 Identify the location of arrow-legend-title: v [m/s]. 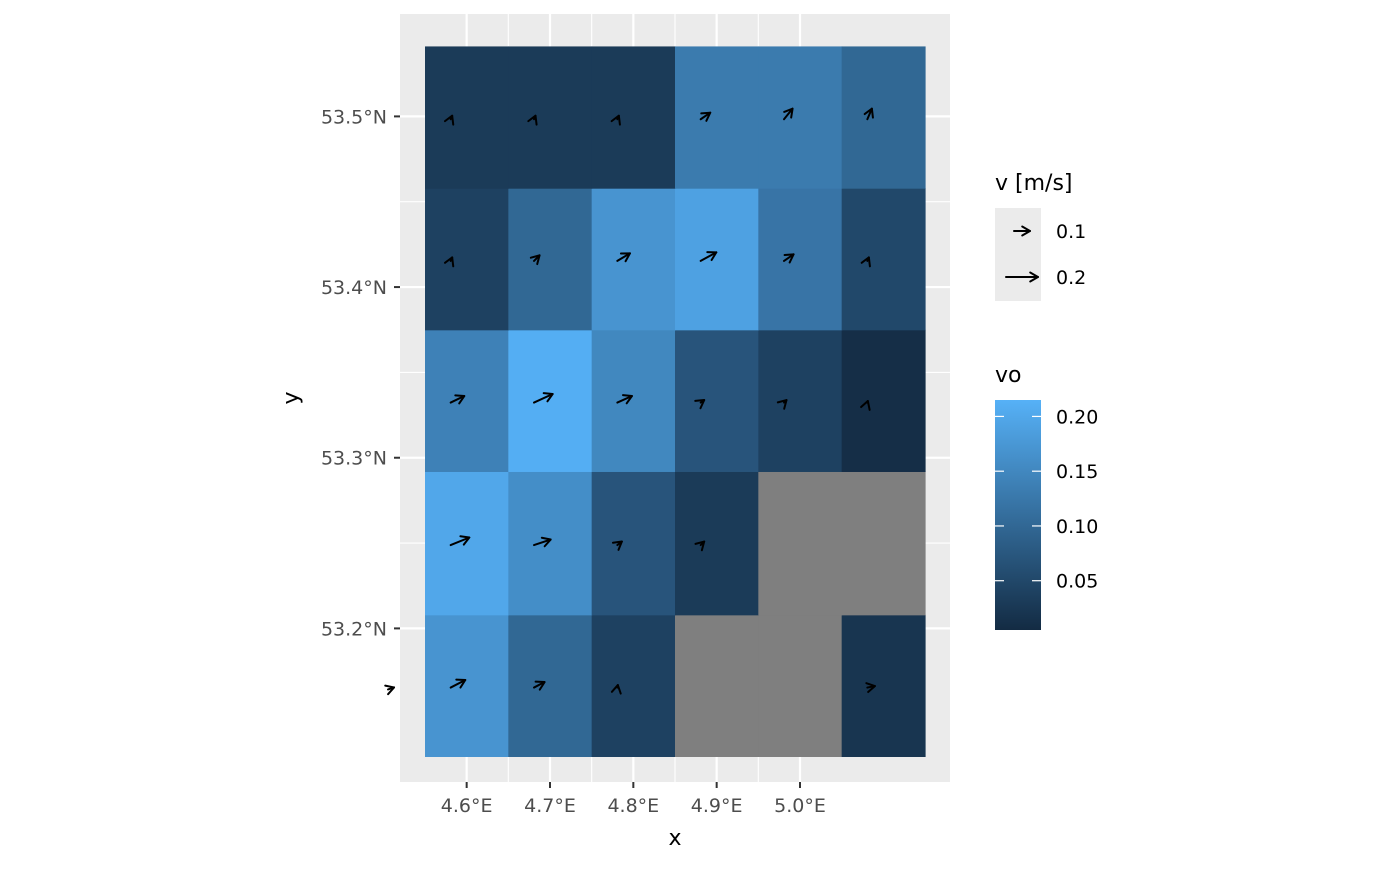
(1033, 183).